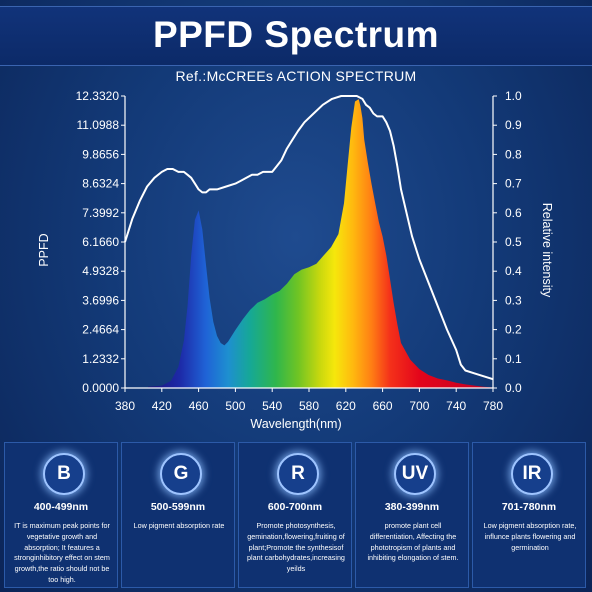 The image size is (592, 592). Describe the element at coordinates (513, 330) in the screenshot. I see `y2-tick-label: 0.2` at that location.